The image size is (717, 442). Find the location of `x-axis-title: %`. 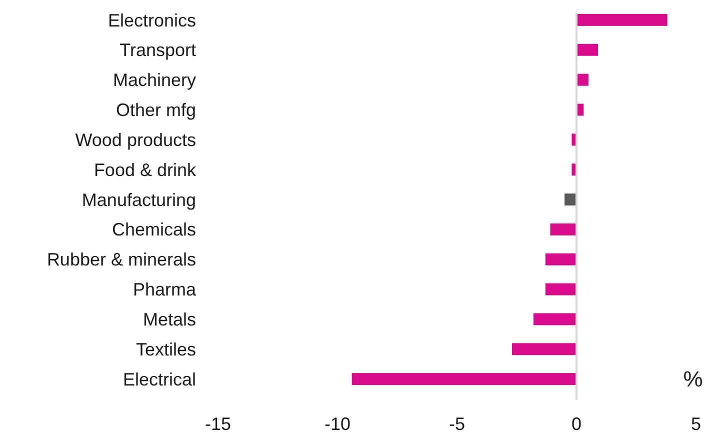

x-axis-title: % is located at coordinates (693, 379).